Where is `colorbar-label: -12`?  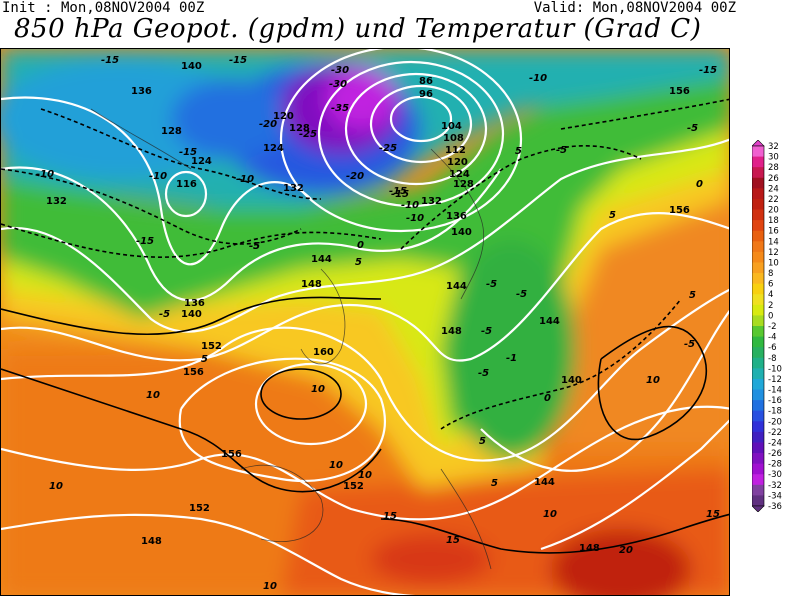
colorbar-label: -12 is located at coordinates (775, 380).